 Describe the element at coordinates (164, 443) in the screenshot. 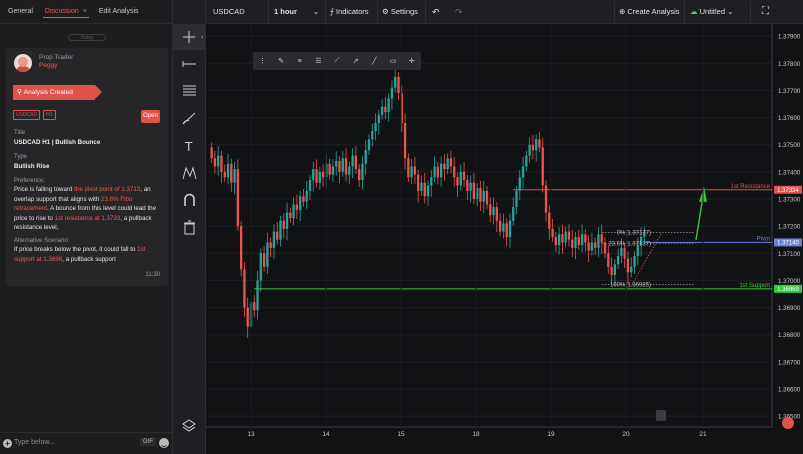

I see `emoji-icon` at that location.